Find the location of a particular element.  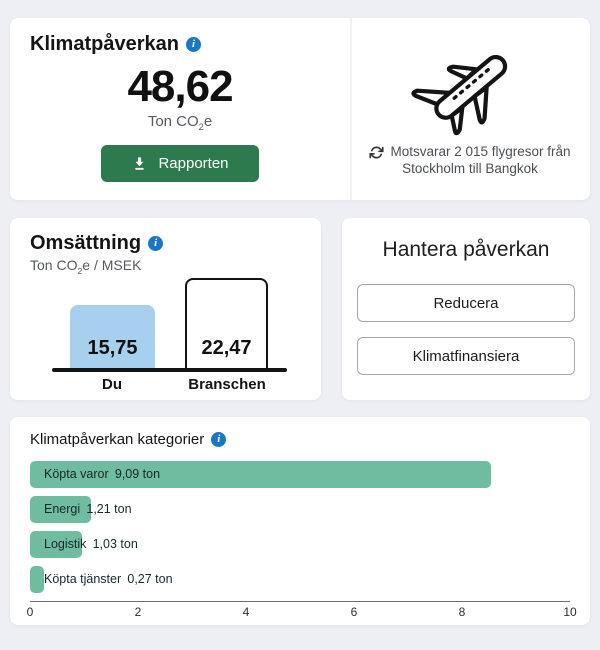

category-row: Köpta tjänster 0,27 ton is located at coordinates (283, 579).